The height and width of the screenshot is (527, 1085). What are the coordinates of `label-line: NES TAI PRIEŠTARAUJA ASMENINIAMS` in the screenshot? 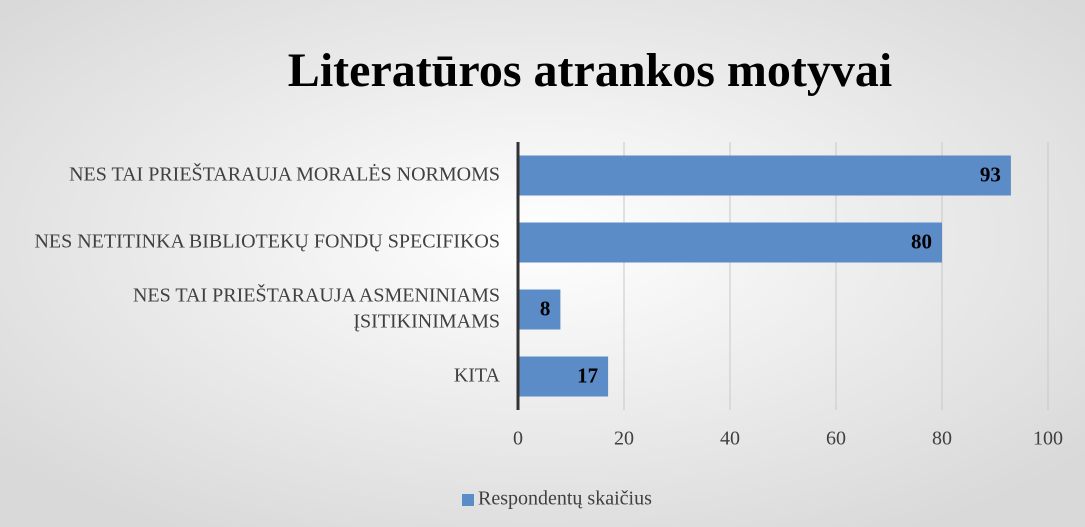 It's located at (316, 294).